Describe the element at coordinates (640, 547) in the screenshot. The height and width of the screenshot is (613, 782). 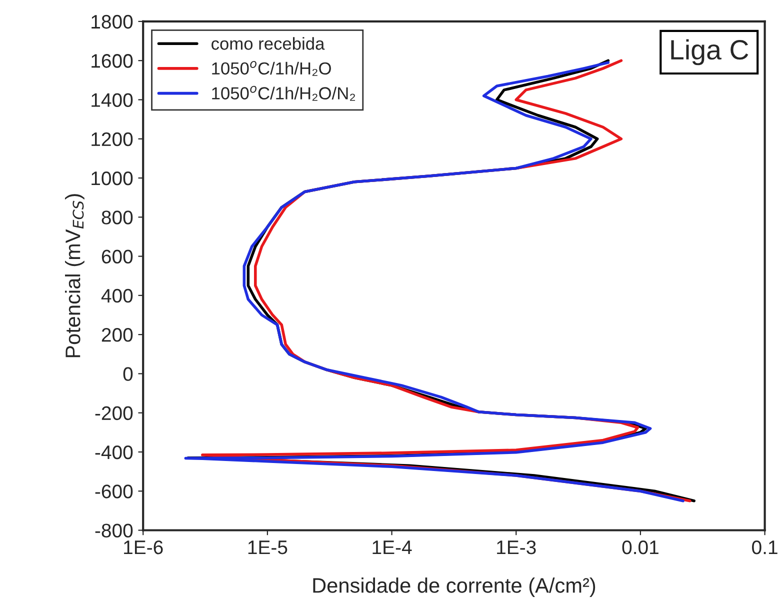
I see `x-tick-label: 0.01` at that location.